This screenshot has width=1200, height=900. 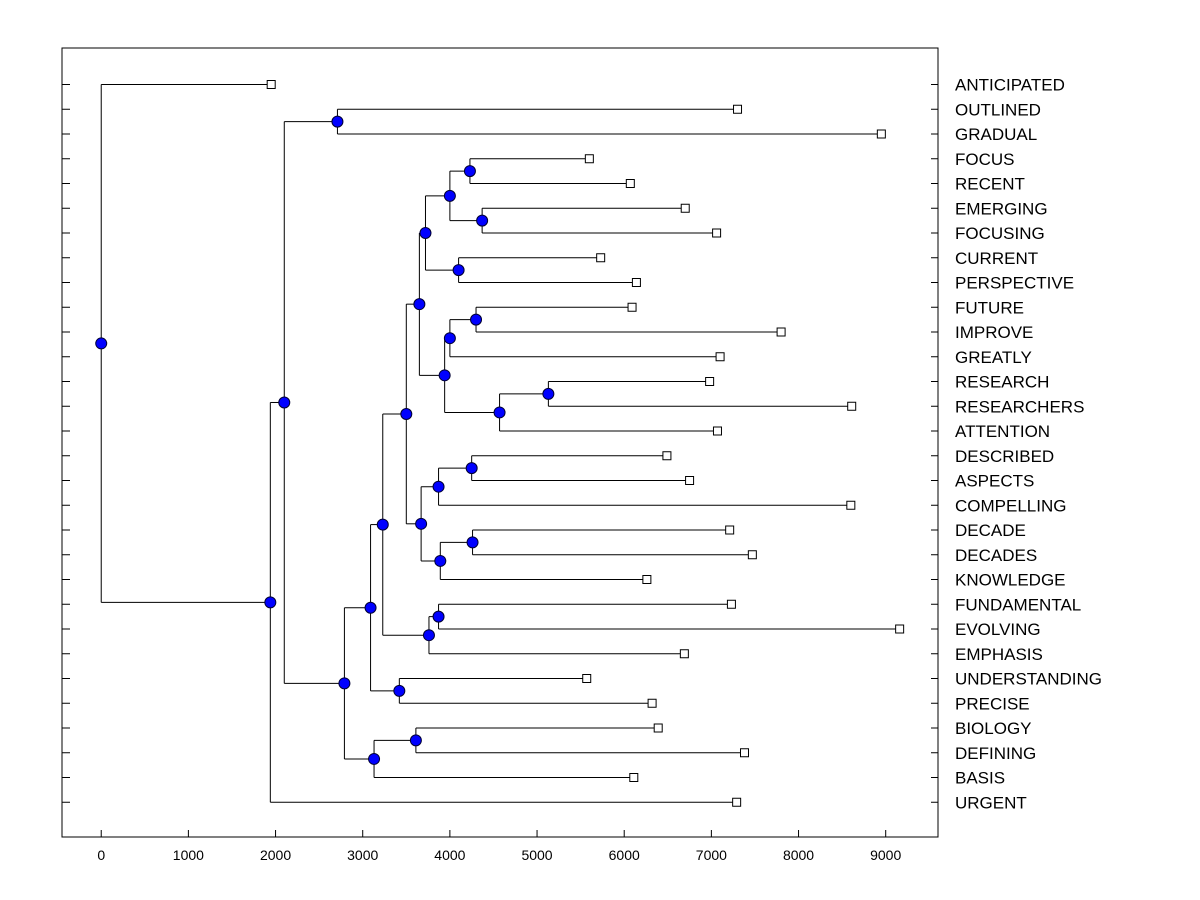 What do you see at coordinates (798, 855) in the screenshot?
I see `x-tick-label: 8000` at bounding box center [798, 855].